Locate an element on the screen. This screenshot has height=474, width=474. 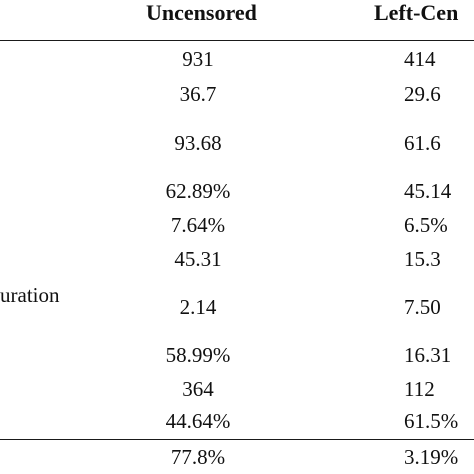
cell-uncensored-8: 364 is located at coordinates (198, 389).